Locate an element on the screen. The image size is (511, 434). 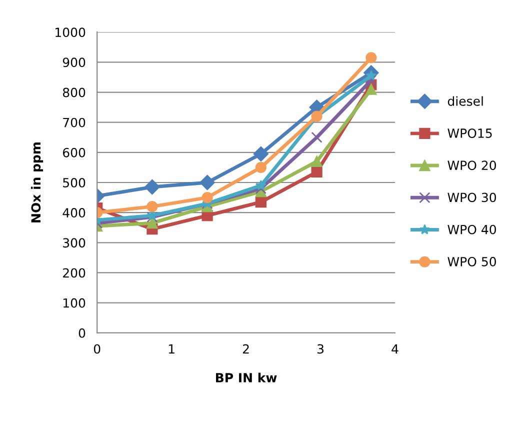
y-tick-label: 200 is located at coordinates (74, 273).